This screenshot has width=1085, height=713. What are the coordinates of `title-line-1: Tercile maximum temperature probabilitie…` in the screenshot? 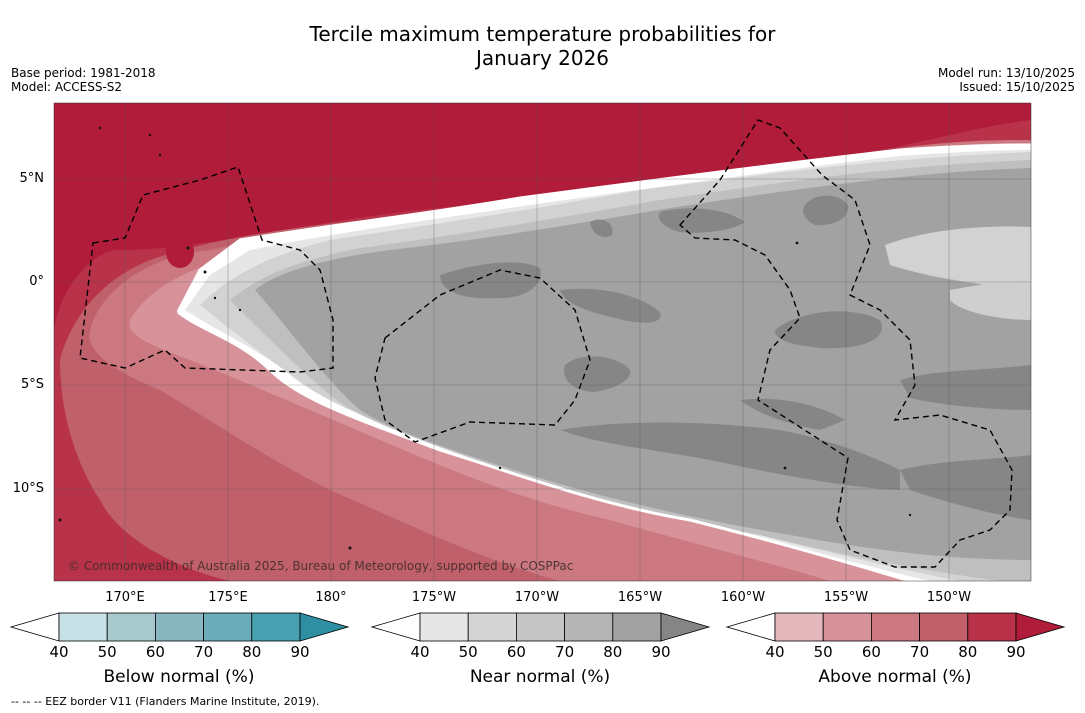 It's located at (542, 34).